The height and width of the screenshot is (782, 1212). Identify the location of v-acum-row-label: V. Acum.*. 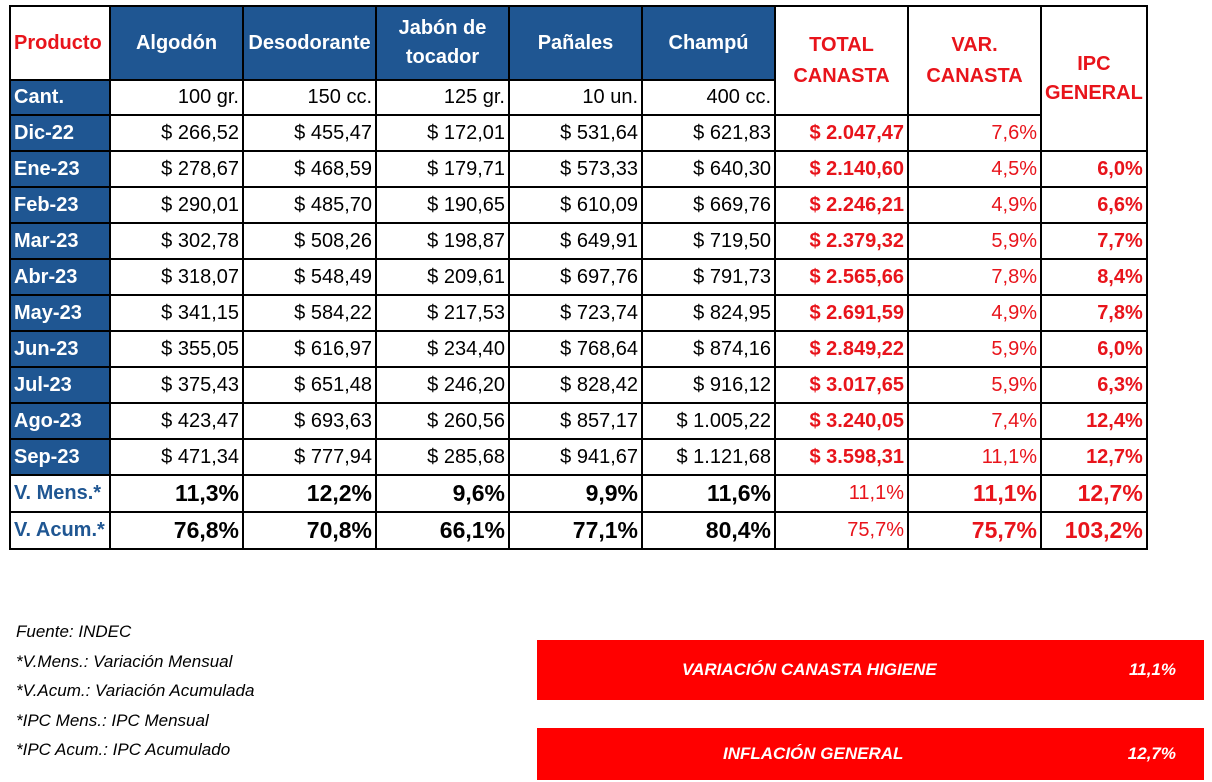
(60, 530).